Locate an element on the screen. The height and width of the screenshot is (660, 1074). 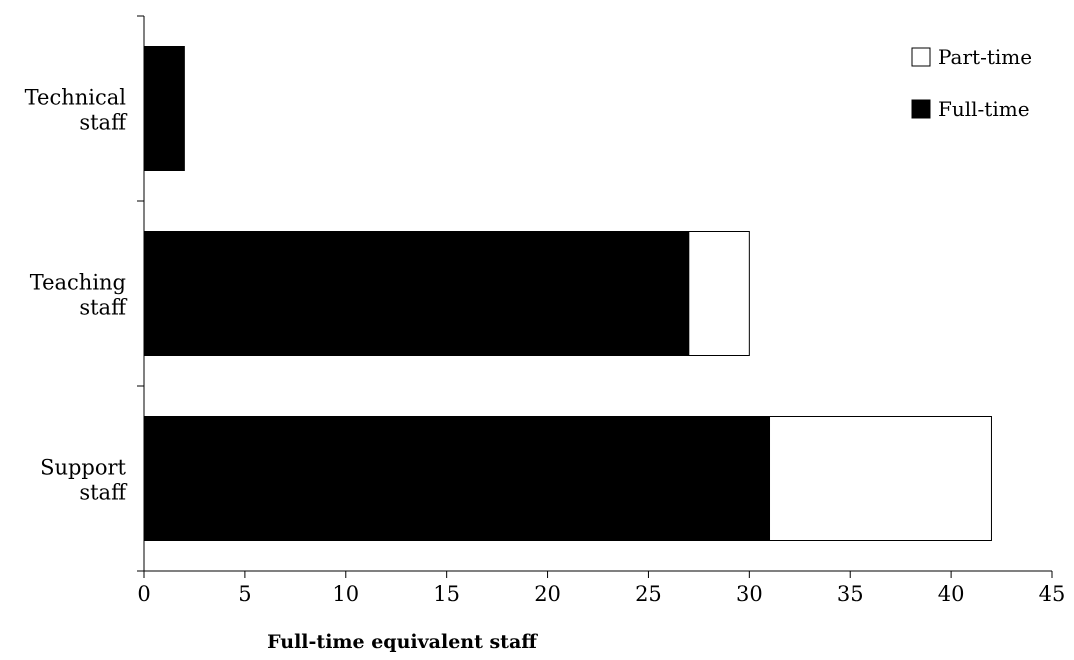
legend: Part-time Full-time is located at coordinates (971, 83).